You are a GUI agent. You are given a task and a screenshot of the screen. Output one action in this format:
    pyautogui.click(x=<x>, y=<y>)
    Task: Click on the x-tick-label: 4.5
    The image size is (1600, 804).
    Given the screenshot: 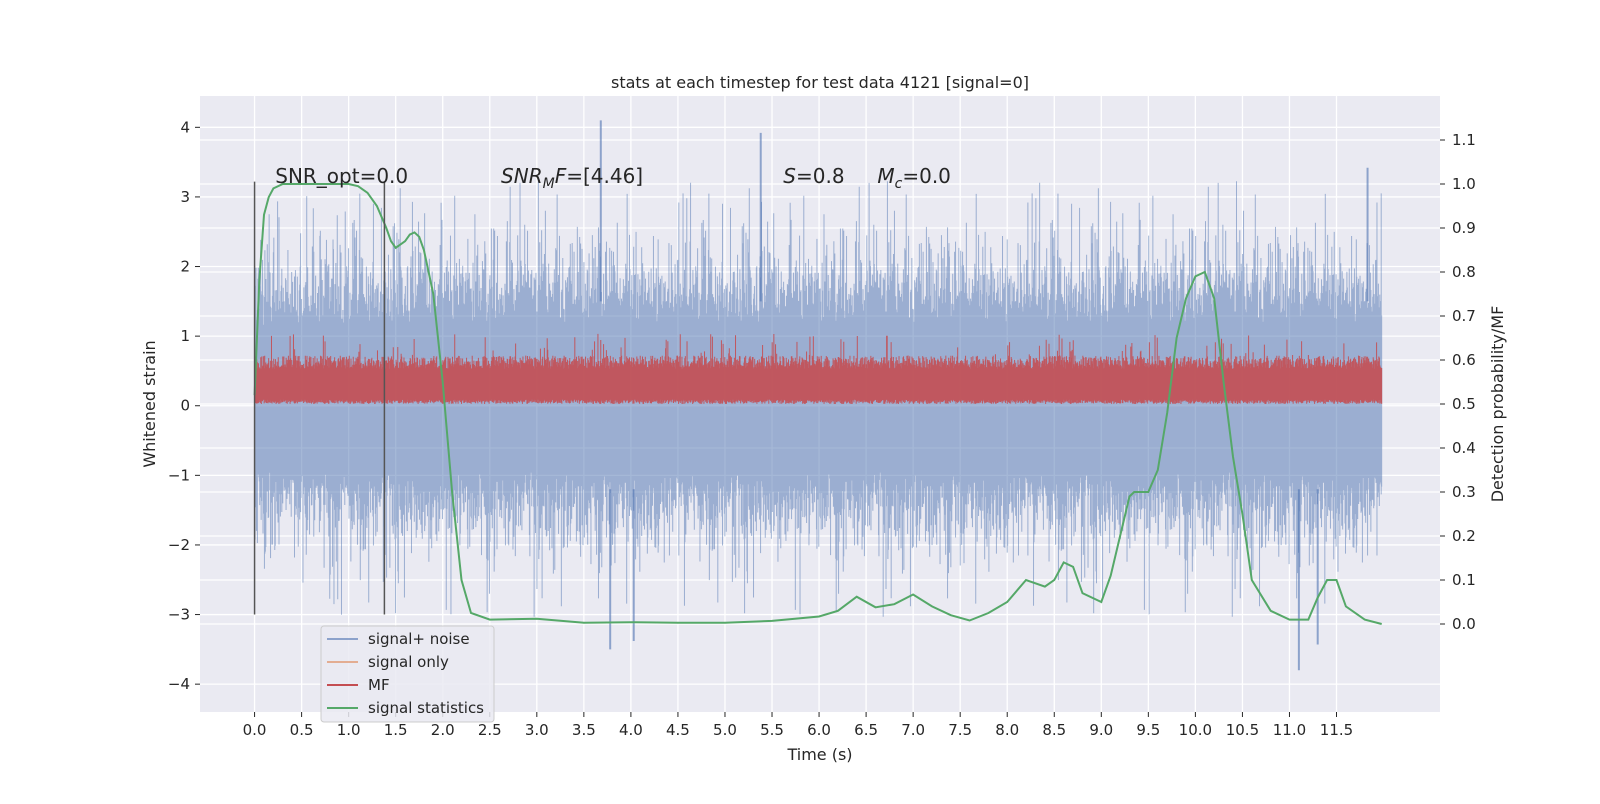 What is the action you would take?
    pyautogui.click(x=678, y=730)
    